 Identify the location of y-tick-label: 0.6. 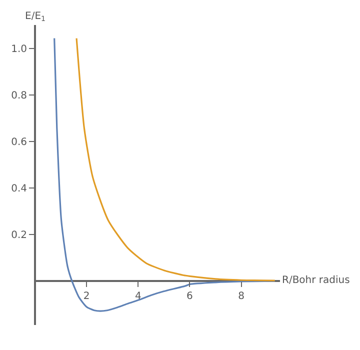
(19, 142).